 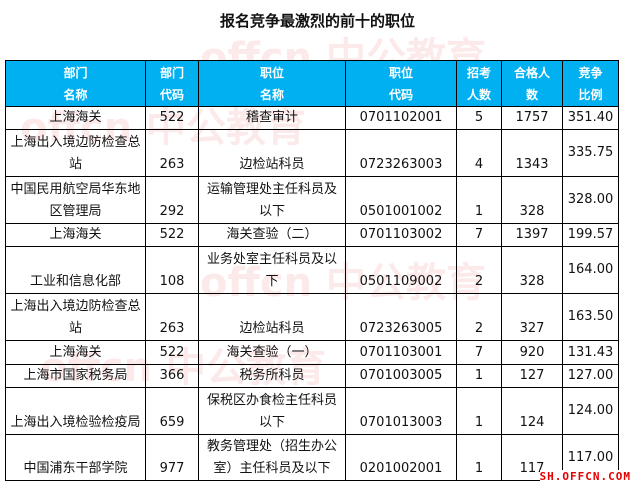 I want to click on cell-dept-name: 中国浦东干部学院, so click(x=75, y=457).